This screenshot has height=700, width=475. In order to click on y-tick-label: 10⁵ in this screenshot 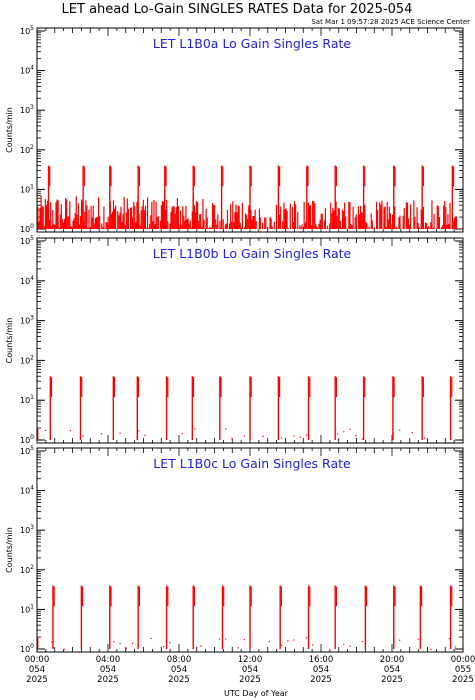, I will do `click(27, 30)`.